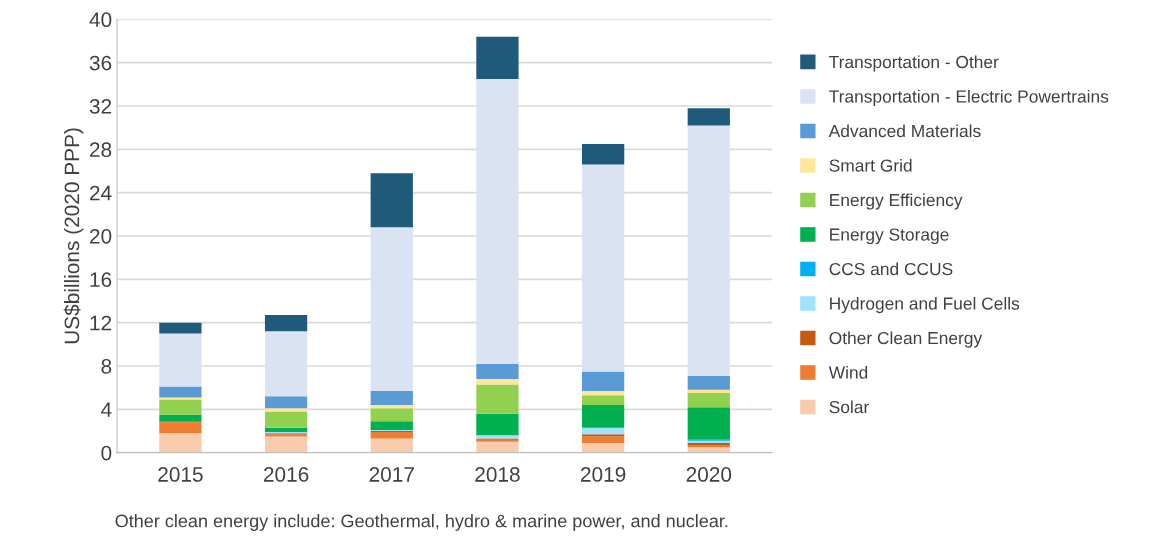  What do you see at coordinates (421, 522) in the screenshot?
I see `text: Other clean energy include: Geothermal, hydro & marine power, and nuclear.` at bounding box center [421, 522].